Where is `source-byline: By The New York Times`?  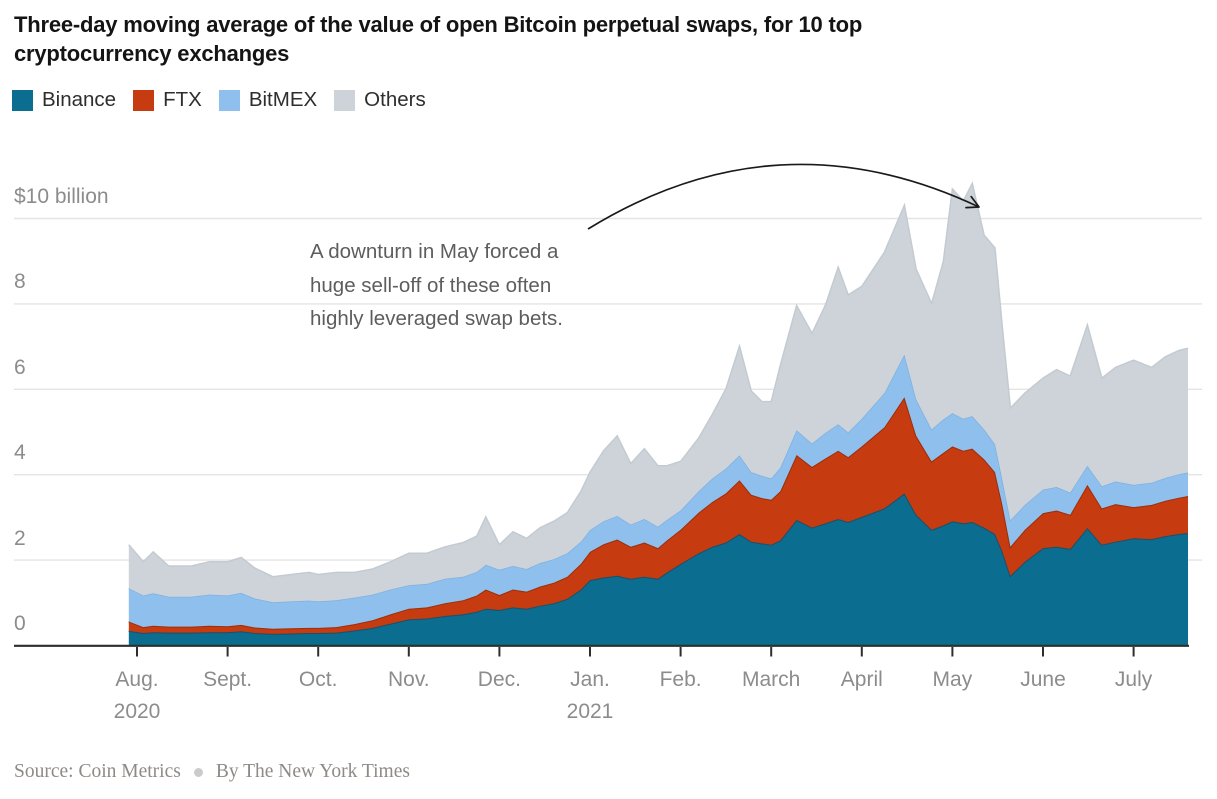 source-byline: By The New York Times is located at coordinates (312, 771).